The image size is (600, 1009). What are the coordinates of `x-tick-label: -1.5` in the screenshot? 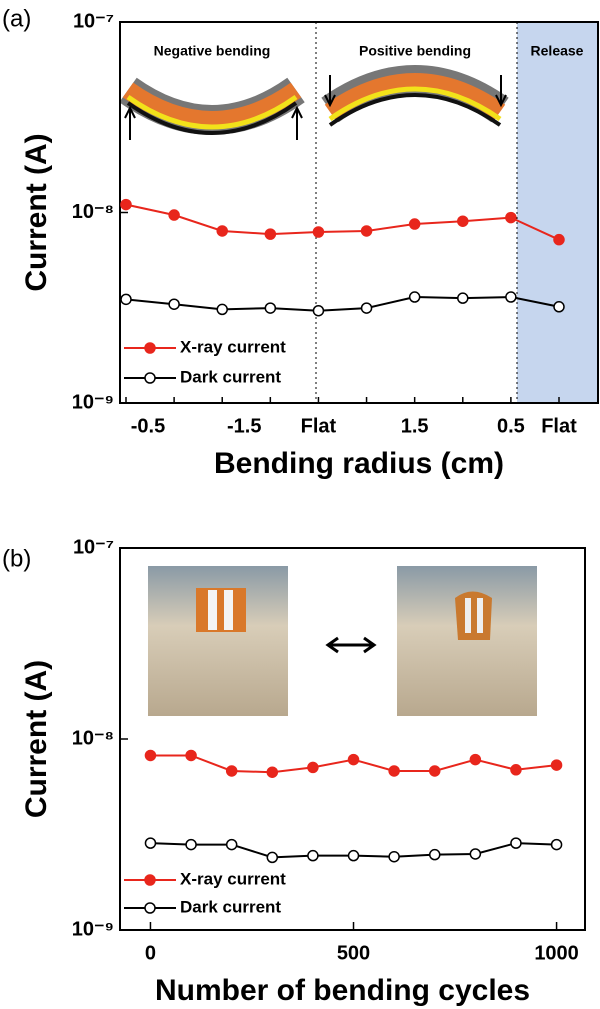 It's located at (244, 426).